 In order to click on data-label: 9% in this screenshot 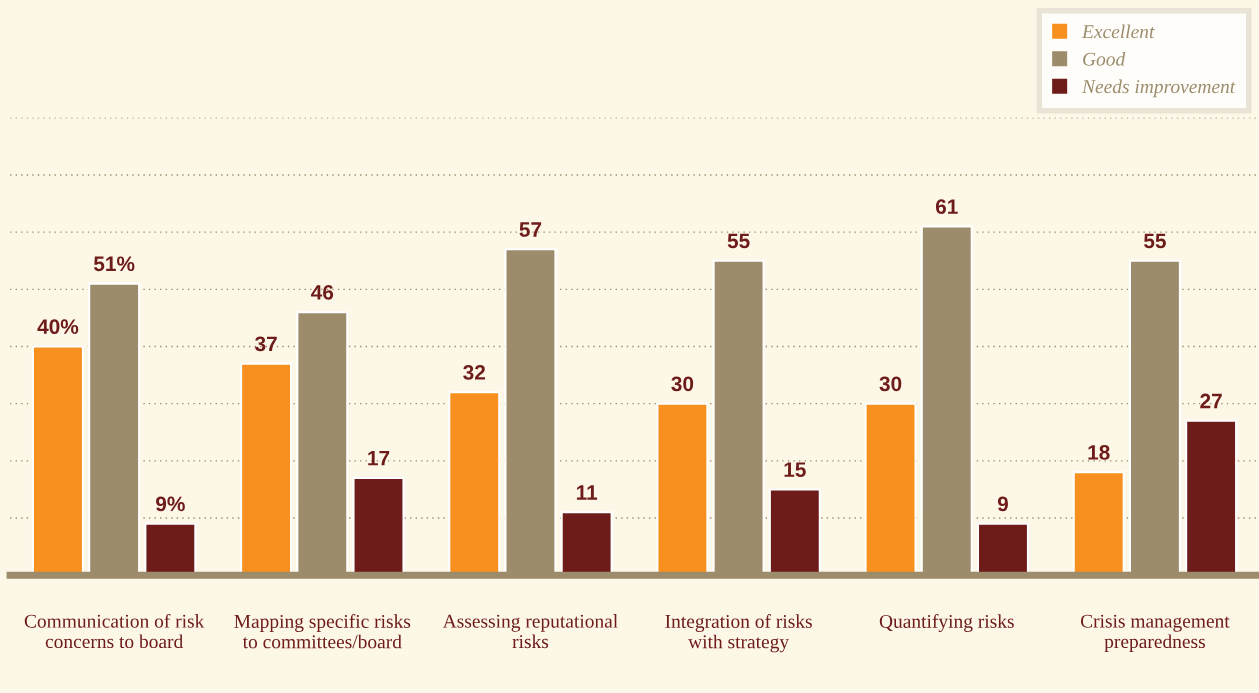, I will do `click(170, 504)`.